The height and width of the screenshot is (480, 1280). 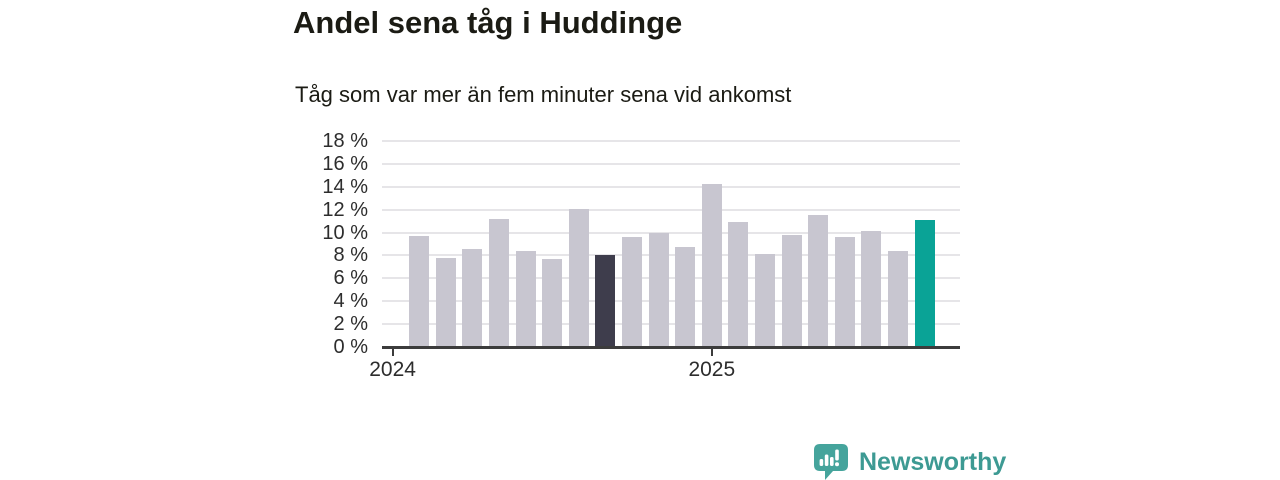 I want to click on y-tick-label: 8 %, so click(x=350, y=255).